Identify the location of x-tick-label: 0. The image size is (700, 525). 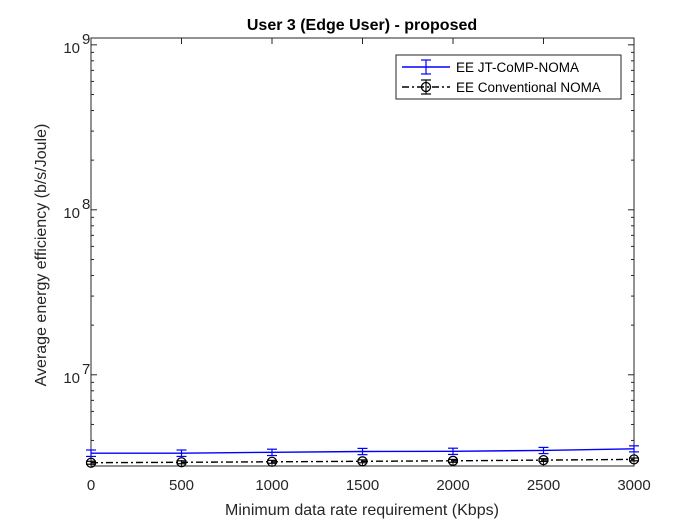
(91, 485).